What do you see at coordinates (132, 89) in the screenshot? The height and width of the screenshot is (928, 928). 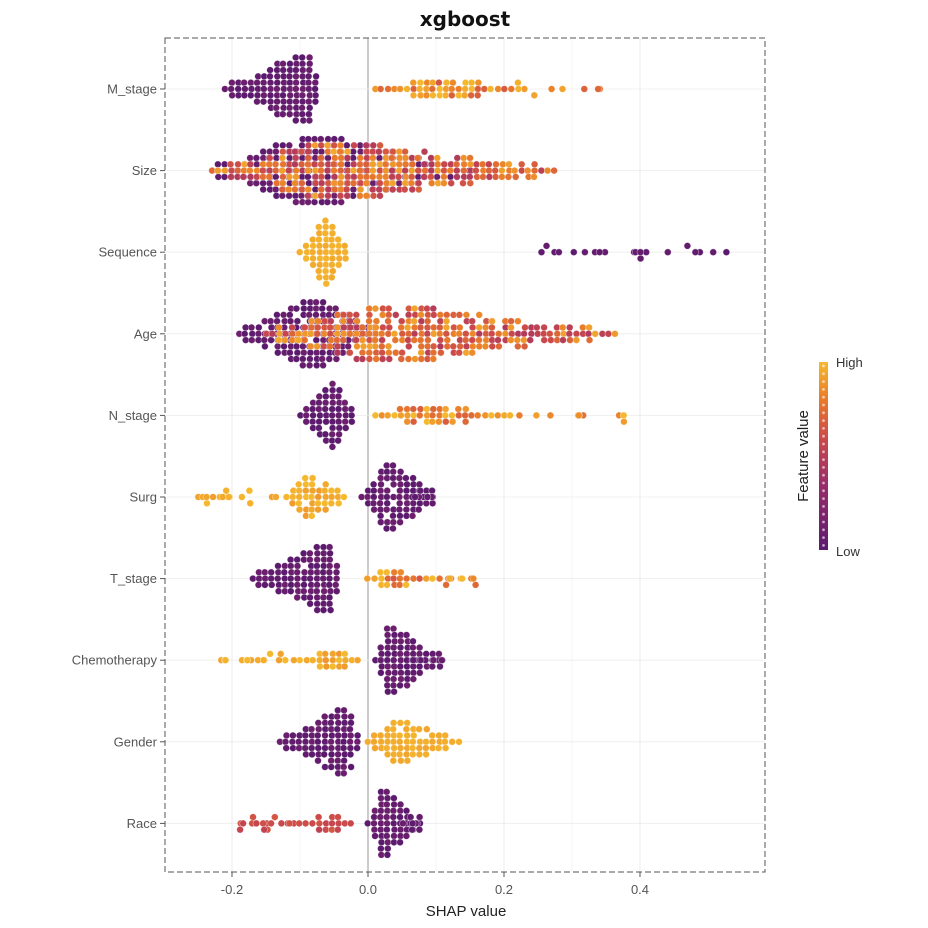 I see `feature-label: M_stage` at bounding box center [132, 89].